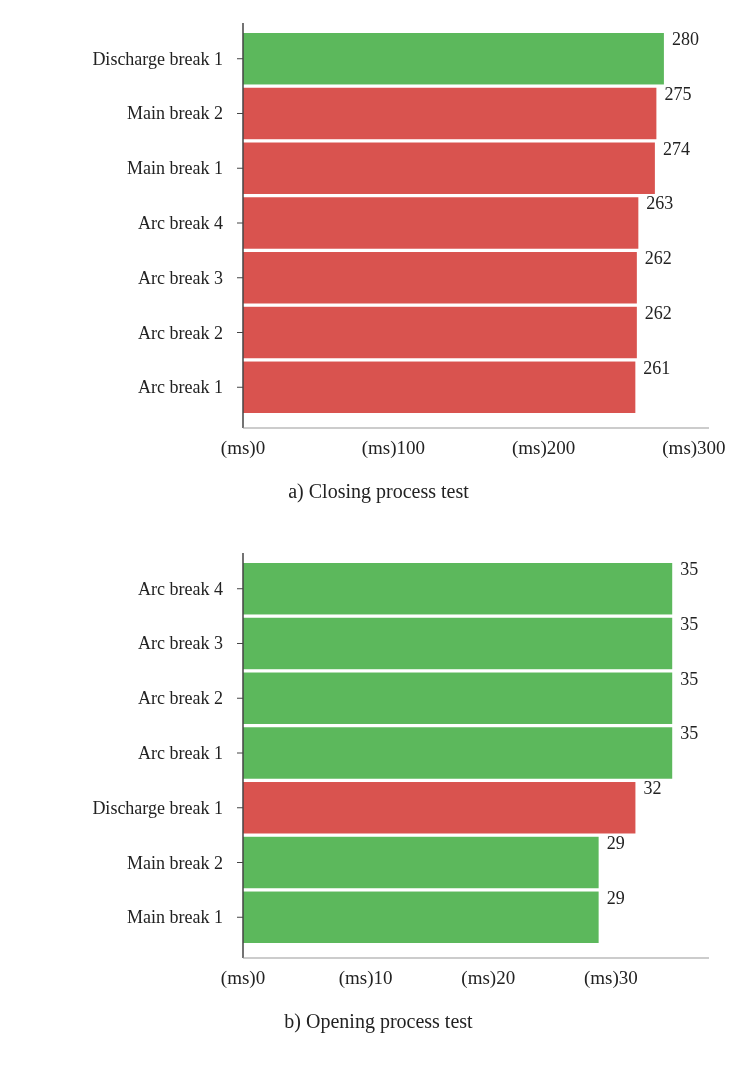 Image resolution: width=741 pixels, height=1088 pixels. What do you see at coordinates (694, 448) in the screenshot?
I see `x-tick-label: (ms)300` at bounding box center [694, 448].